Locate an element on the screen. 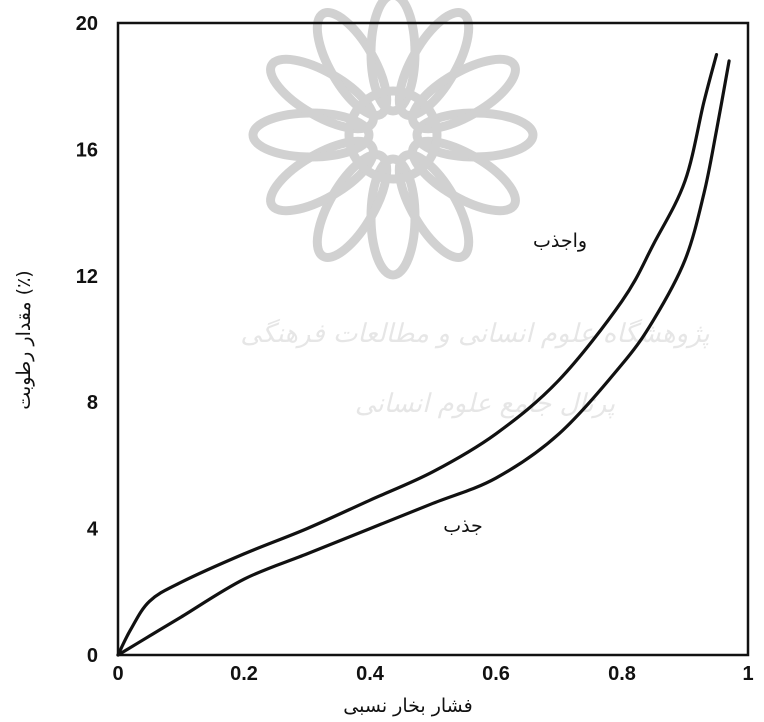  x-tick-label: 1 is located at coordinates (747, 674).